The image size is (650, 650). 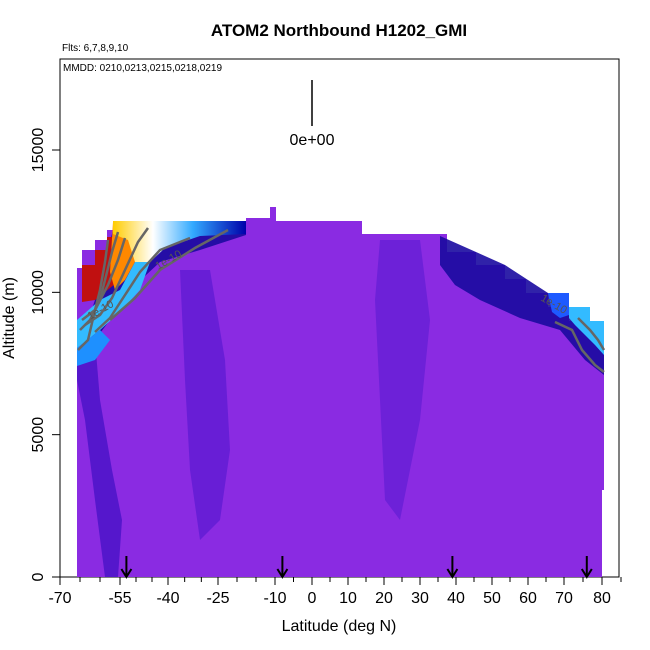 What do you see at coordinates (9, 318) in the screenshot?
I see `y-axis-label: Altitude (m)` at bounding box center [9, 318].